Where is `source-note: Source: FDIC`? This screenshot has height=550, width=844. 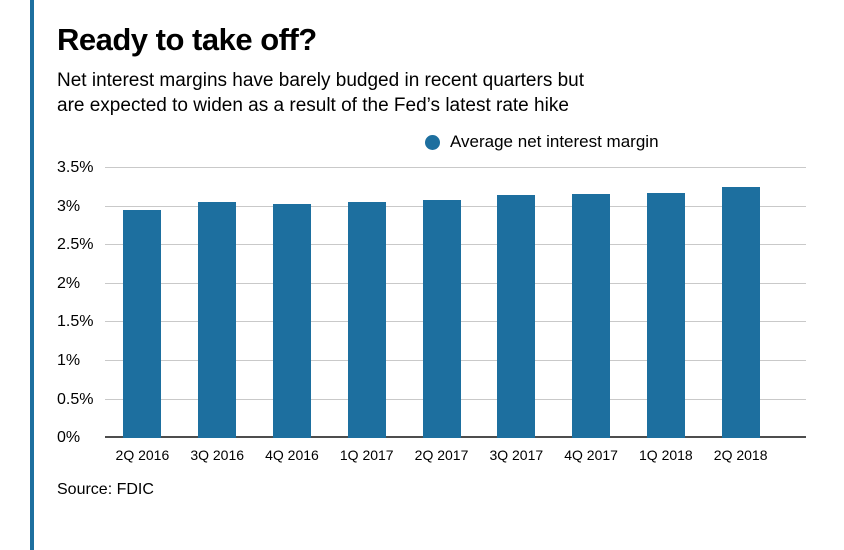 source-note: Source: FDIC is located at coordinates (105, 490).